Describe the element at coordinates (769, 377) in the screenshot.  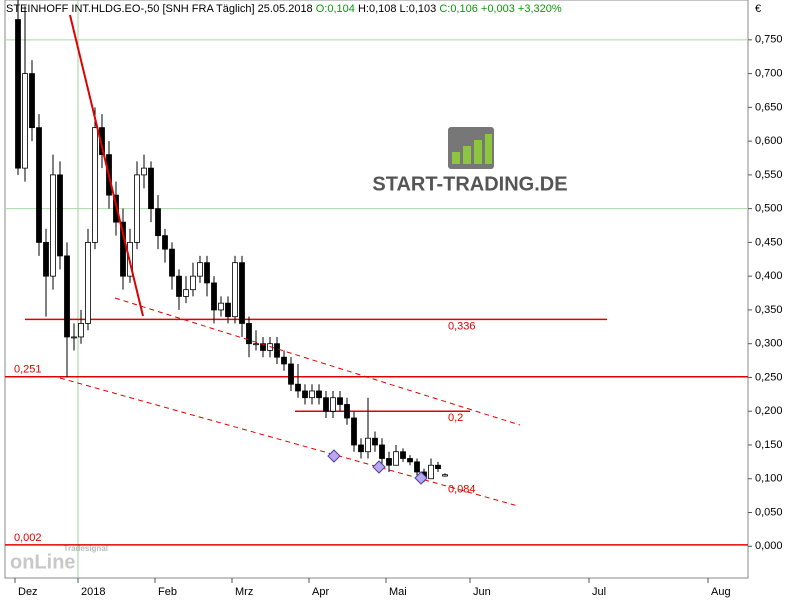
I see `y-tick-label: 0,250` at that location.